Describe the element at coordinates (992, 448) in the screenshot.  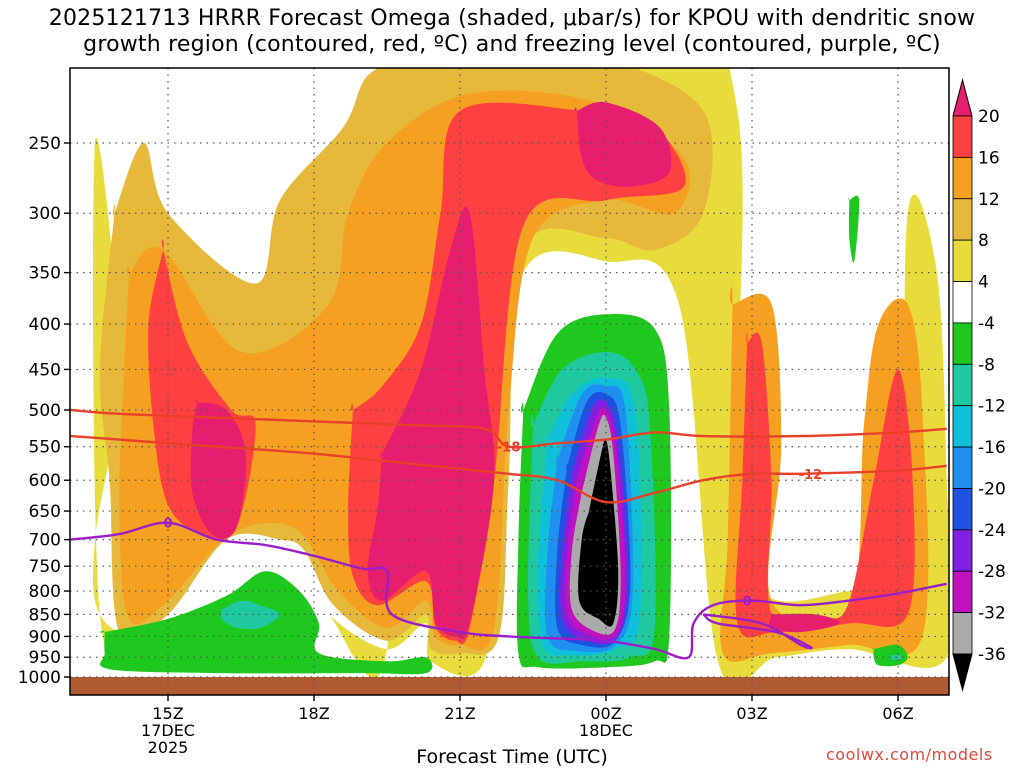
I see `colorbar-label-neg16: -16` at that location.